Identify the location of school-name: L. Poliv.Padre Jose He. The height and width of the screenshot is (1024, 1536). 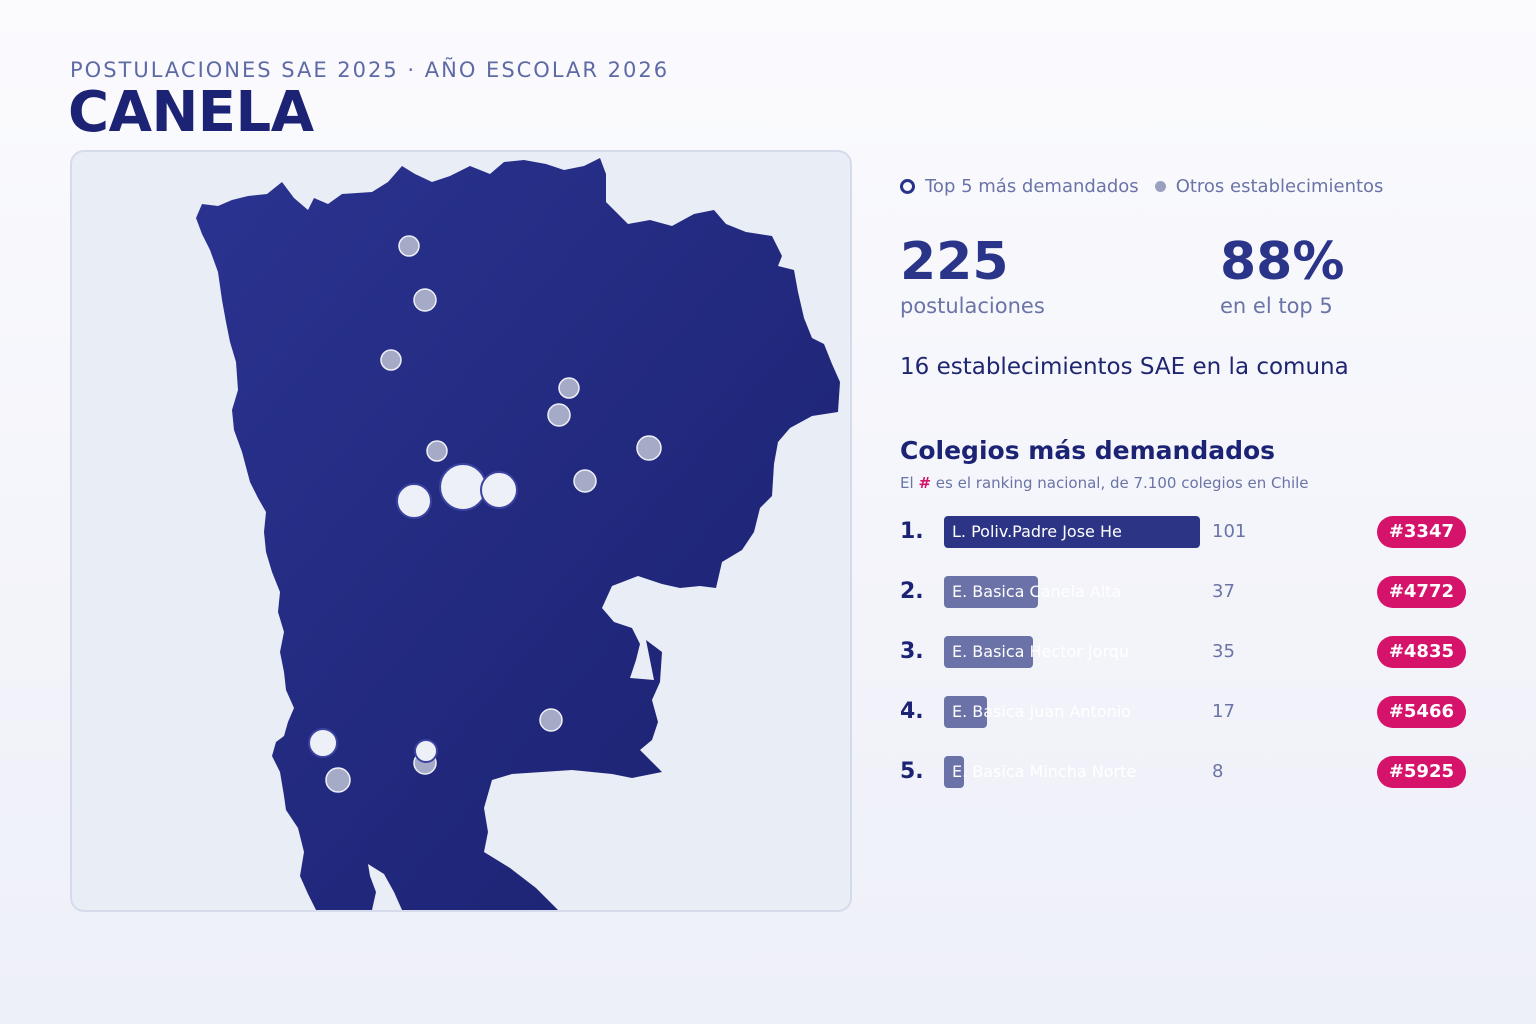
(1037, 531).